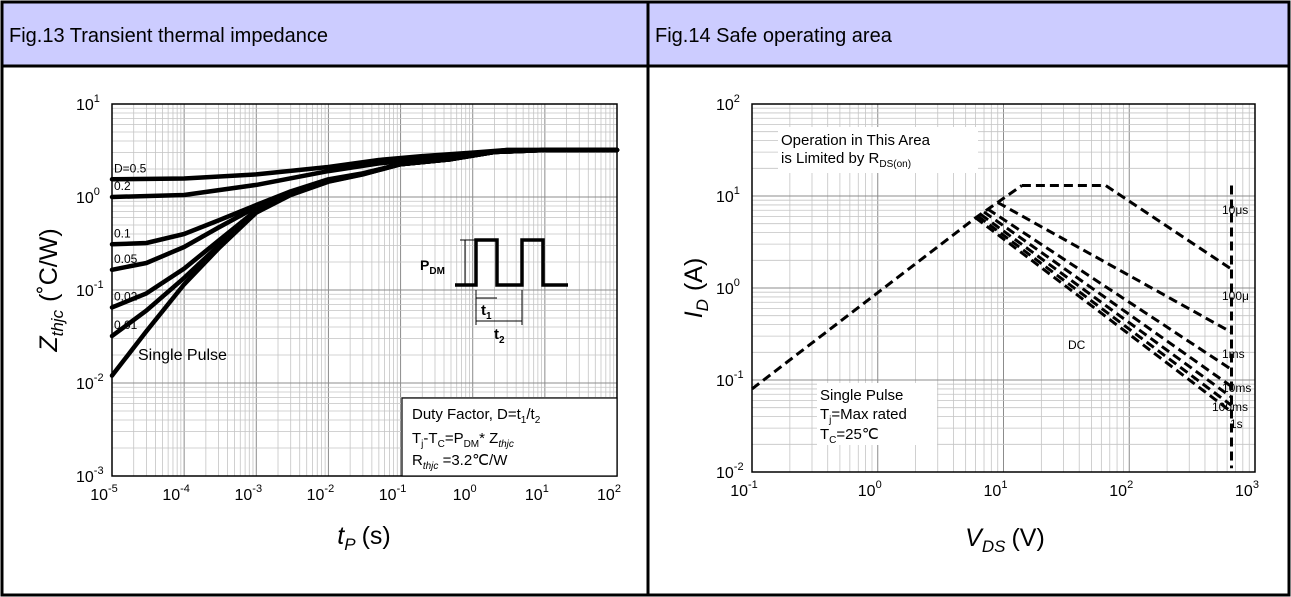 The height and width of the screenshot is (597, 1291). I want to click on y-tick-label: 10², so click(728, 103).